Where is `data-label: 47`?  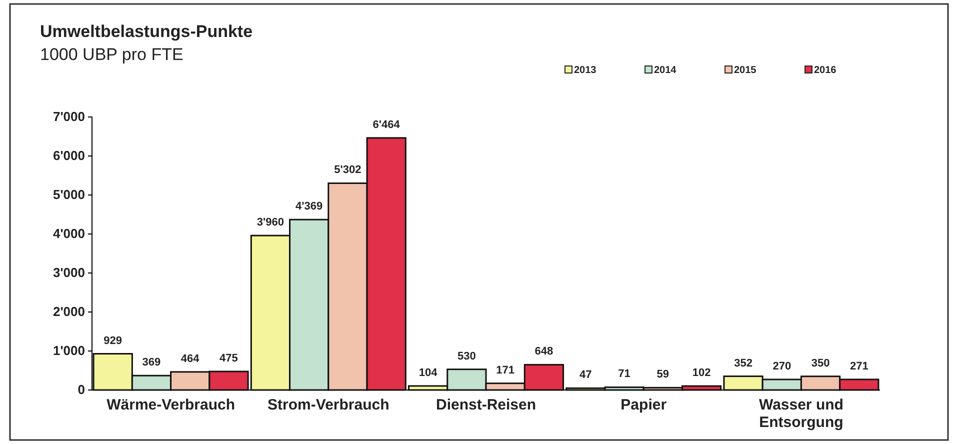 data-label: 47 is located at coordinates (586, 375).